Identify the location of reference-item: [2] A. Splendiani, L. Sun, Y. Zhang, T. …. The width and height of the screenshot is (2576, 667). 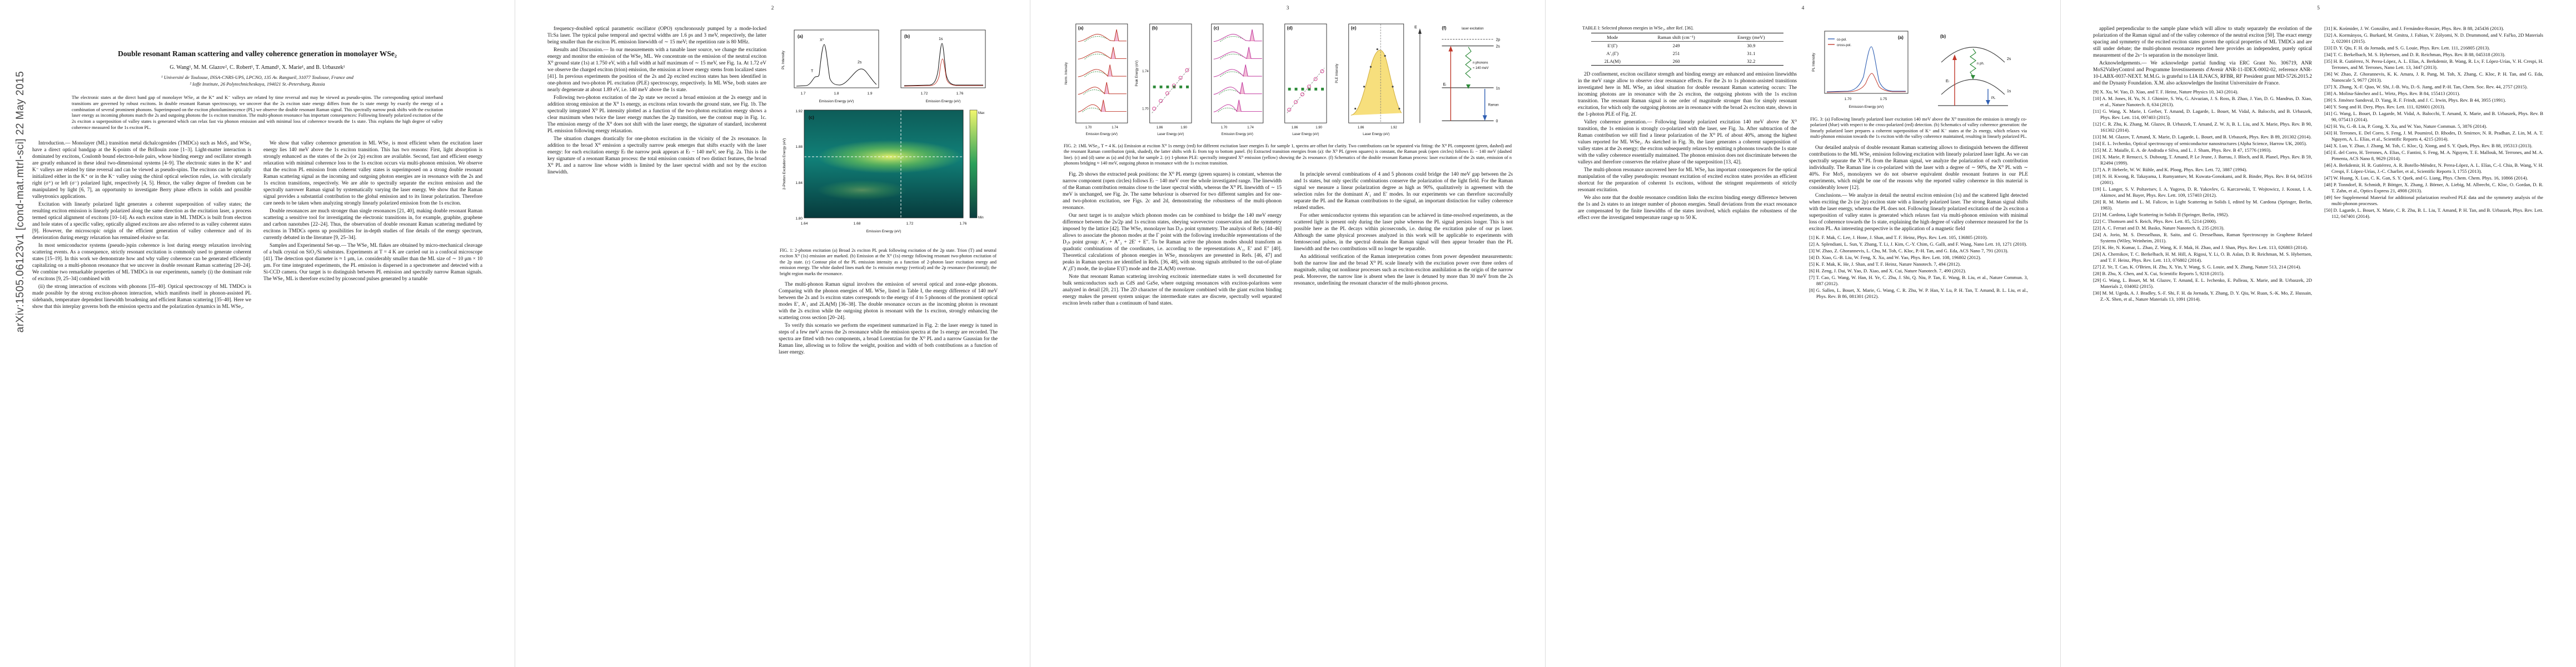
(1918, 244).